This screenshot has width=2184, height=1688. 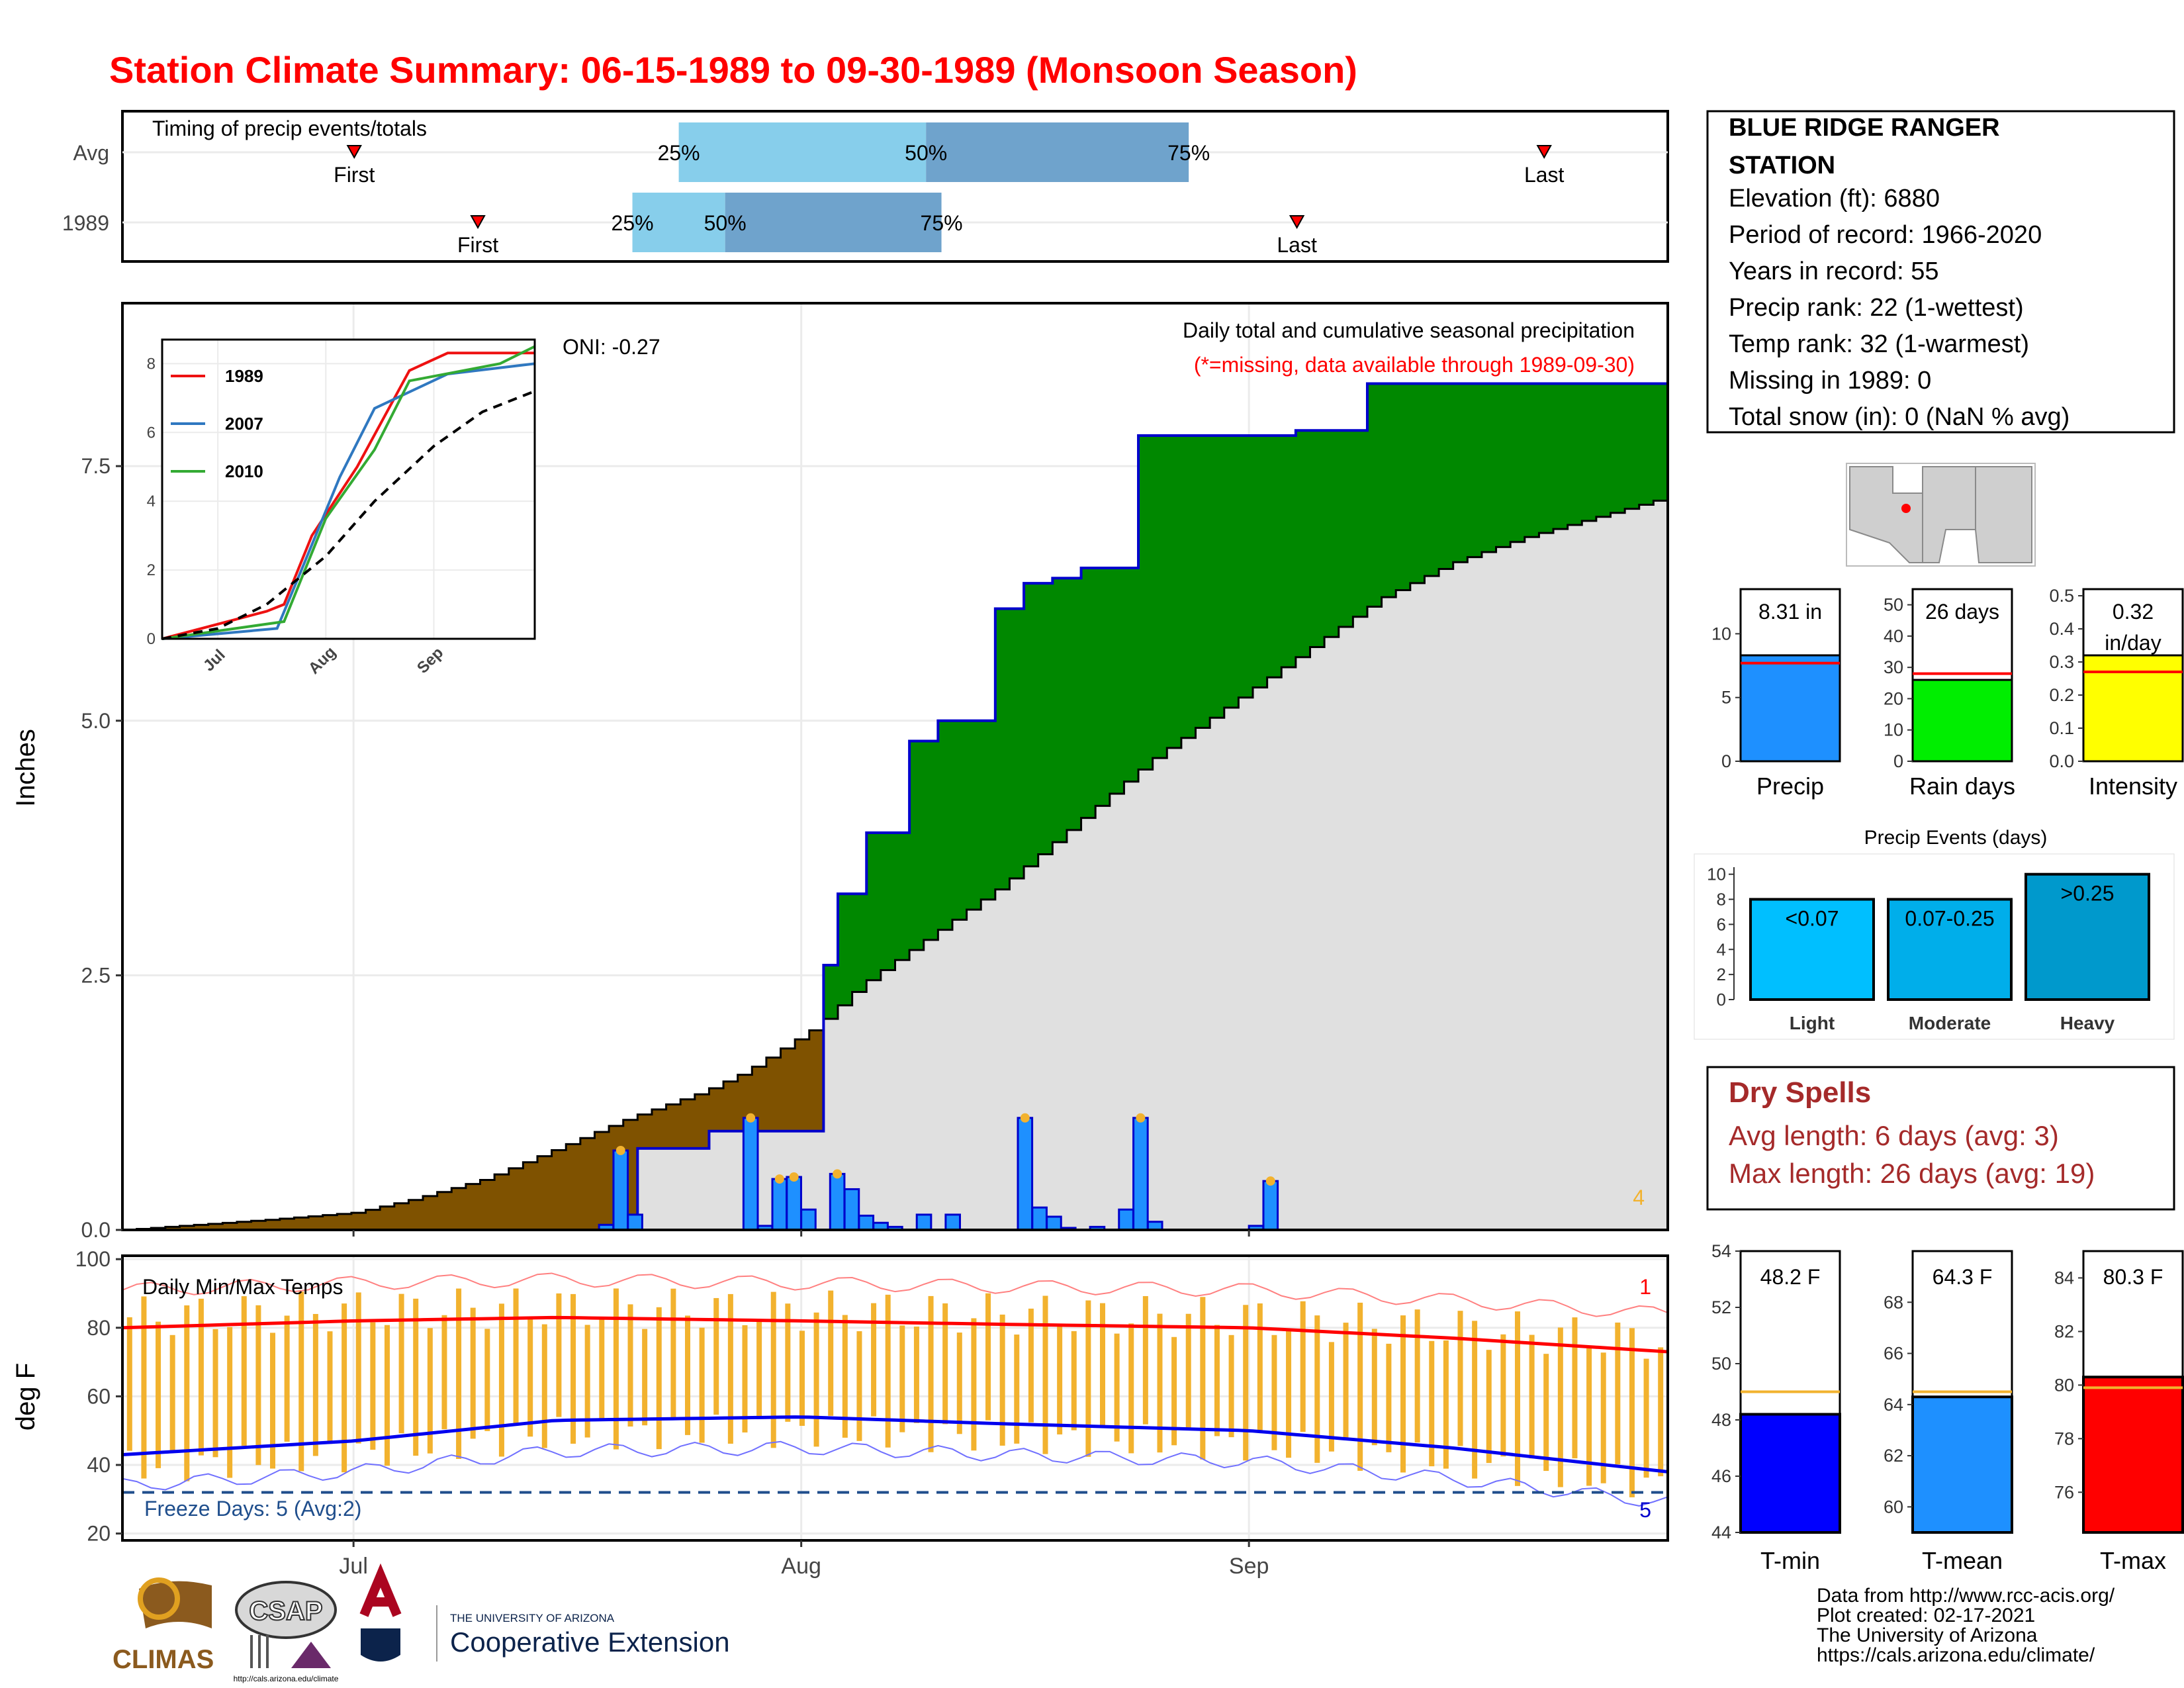 I want to click on event-bar-heavy, so click(x=2087, y=936).